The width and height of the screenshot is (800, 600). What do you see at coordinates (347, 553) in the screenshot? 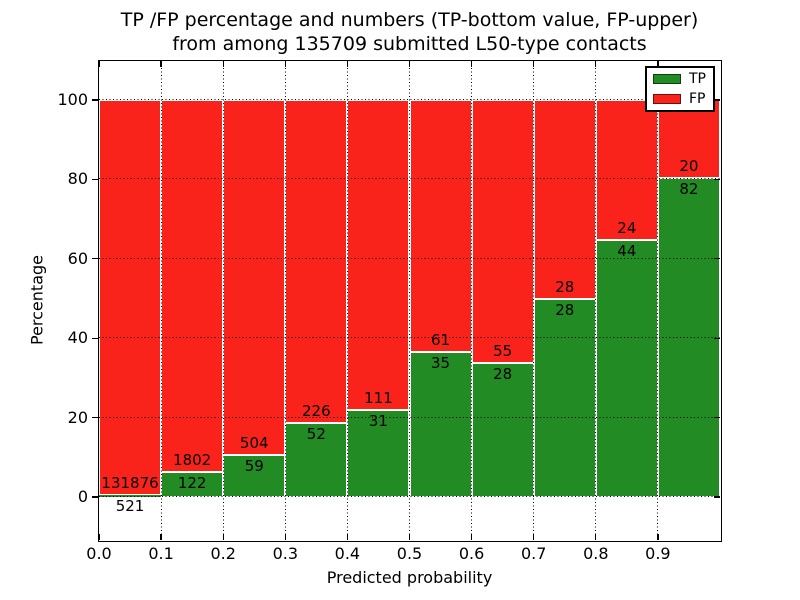
I see `x-tick-label: 0.4` at bounding box center [347, 553].